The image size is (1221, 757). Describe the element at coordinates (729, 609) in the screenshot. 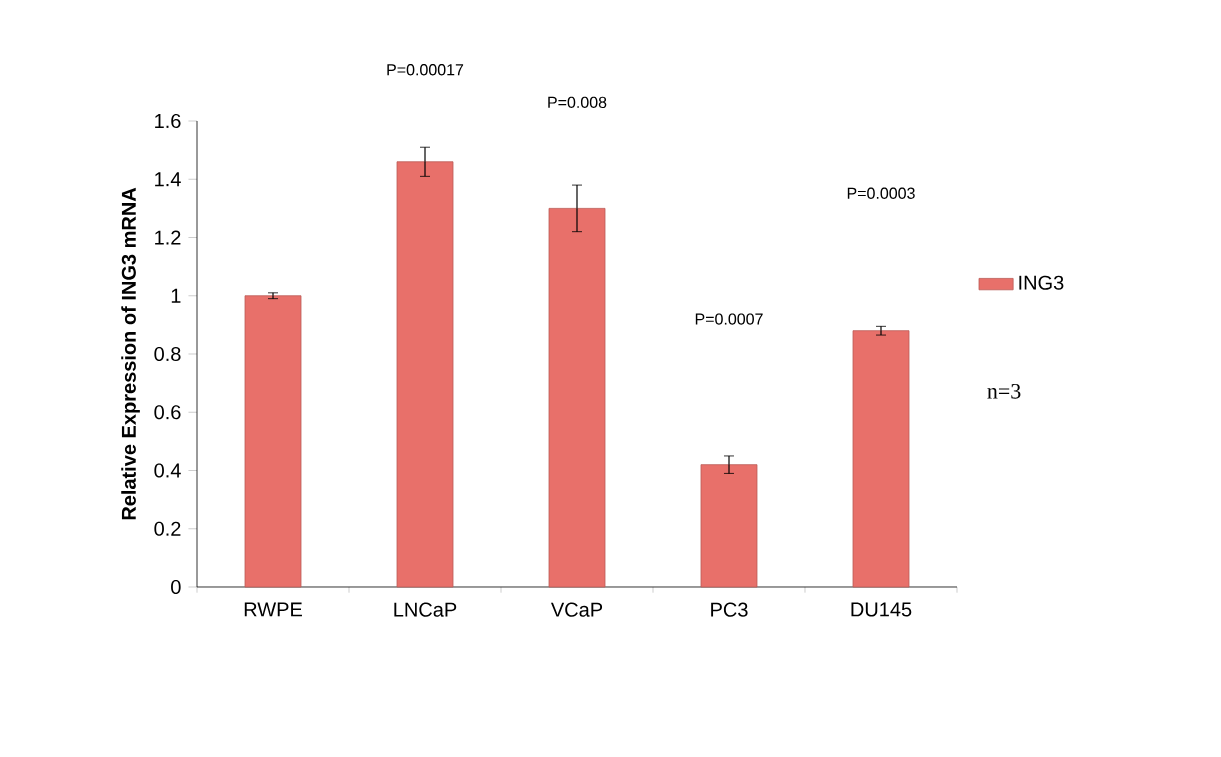

I see `x-tick-label: PC3` at that location.